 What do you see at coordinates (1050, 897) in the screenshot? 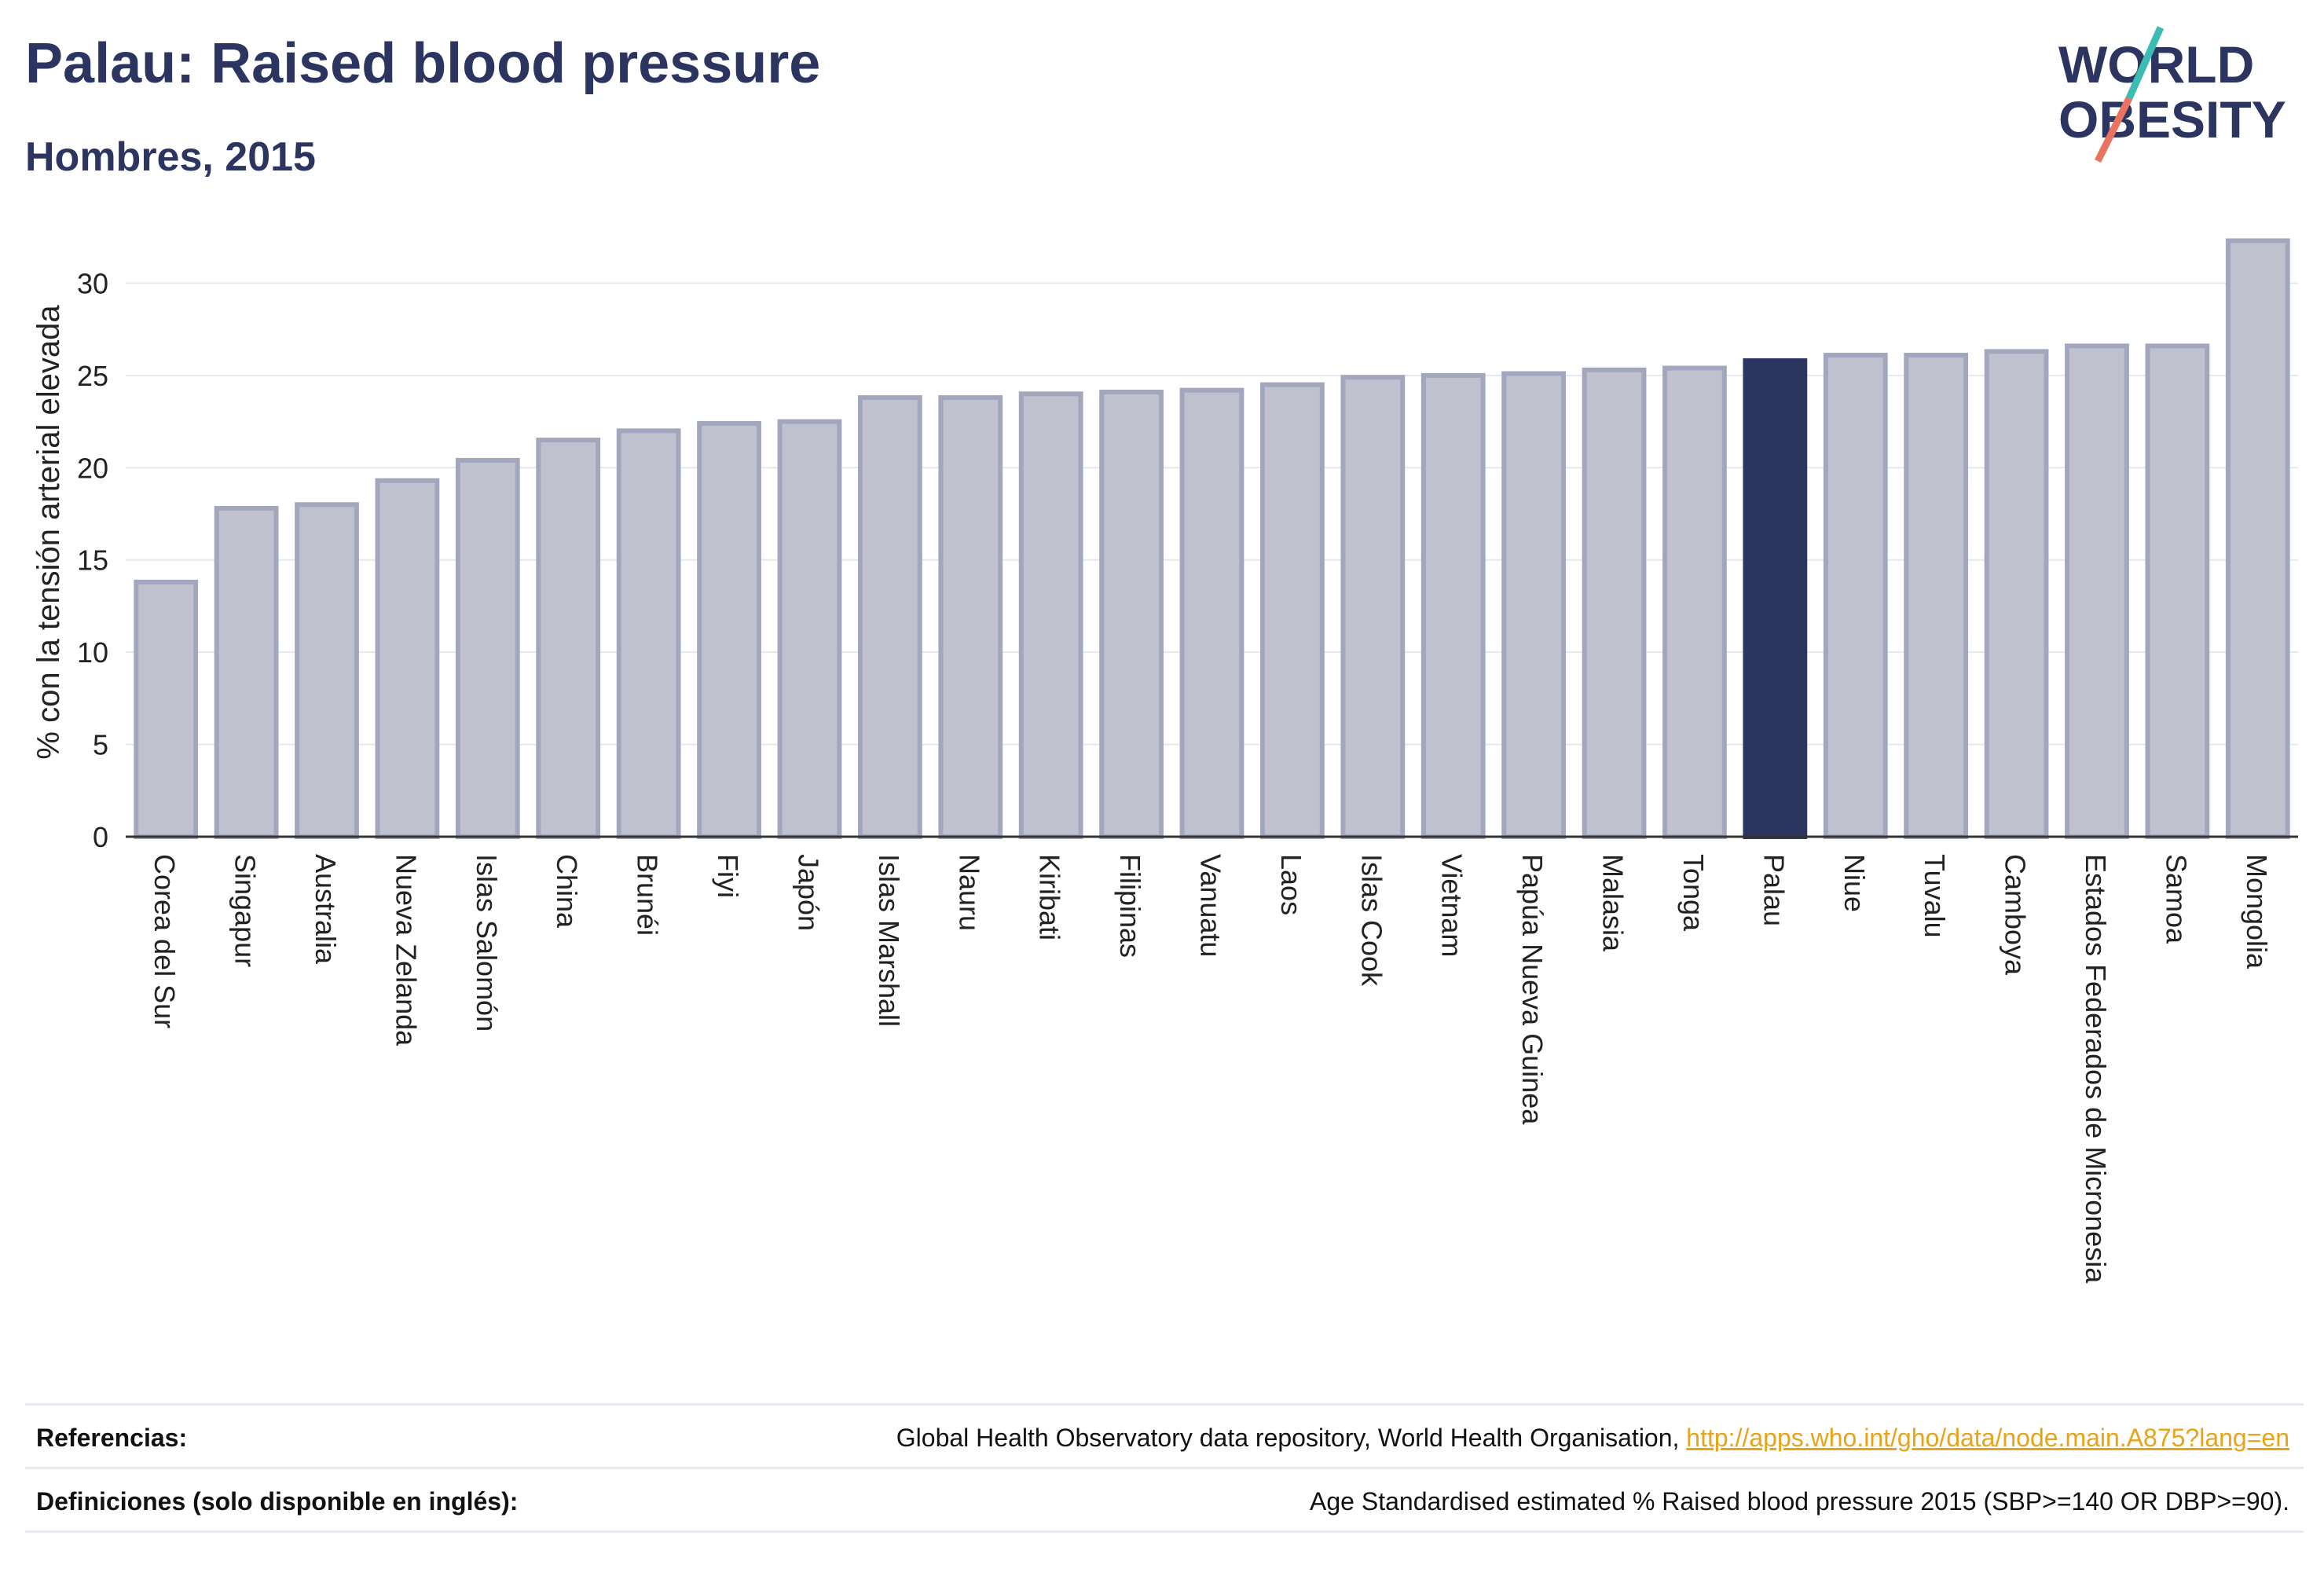
I see `x-tick-label: Kiribati` at bounding box center [1050, 897].